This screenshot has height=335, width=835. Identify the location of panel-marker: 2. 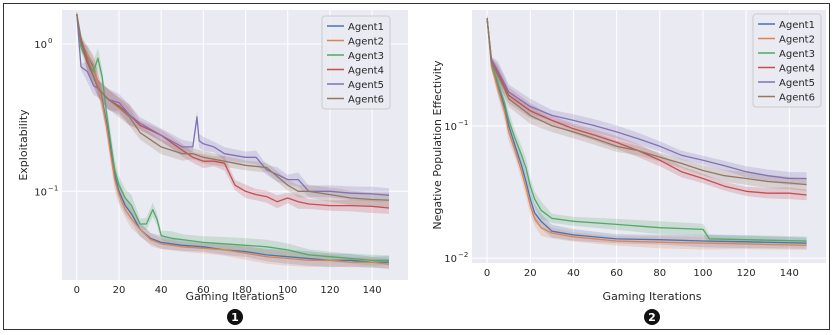
(652, 317).